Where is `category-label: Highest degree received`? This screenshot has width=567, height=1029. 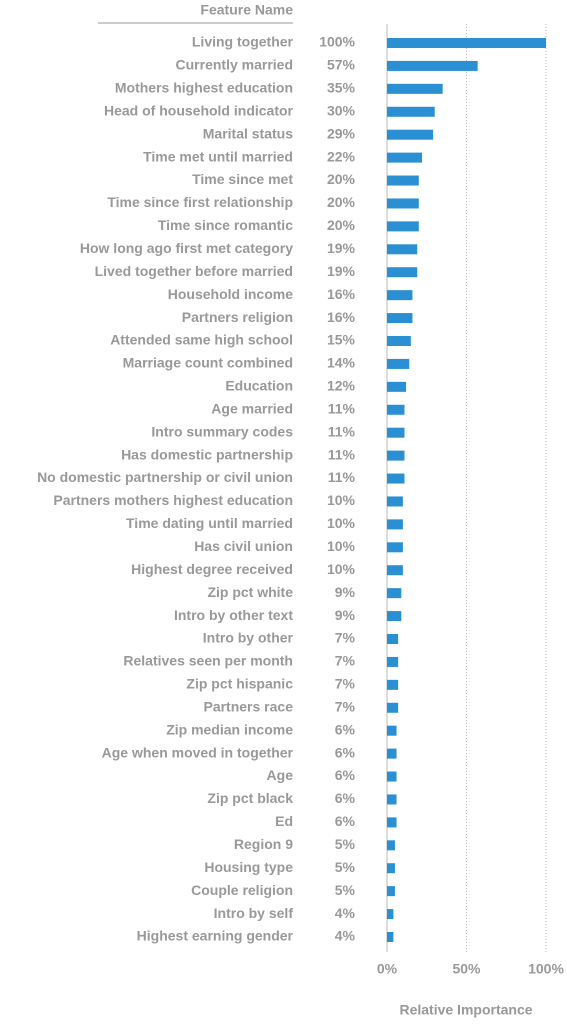 category-label: Highest degree received is located at coordinates (212, 569).